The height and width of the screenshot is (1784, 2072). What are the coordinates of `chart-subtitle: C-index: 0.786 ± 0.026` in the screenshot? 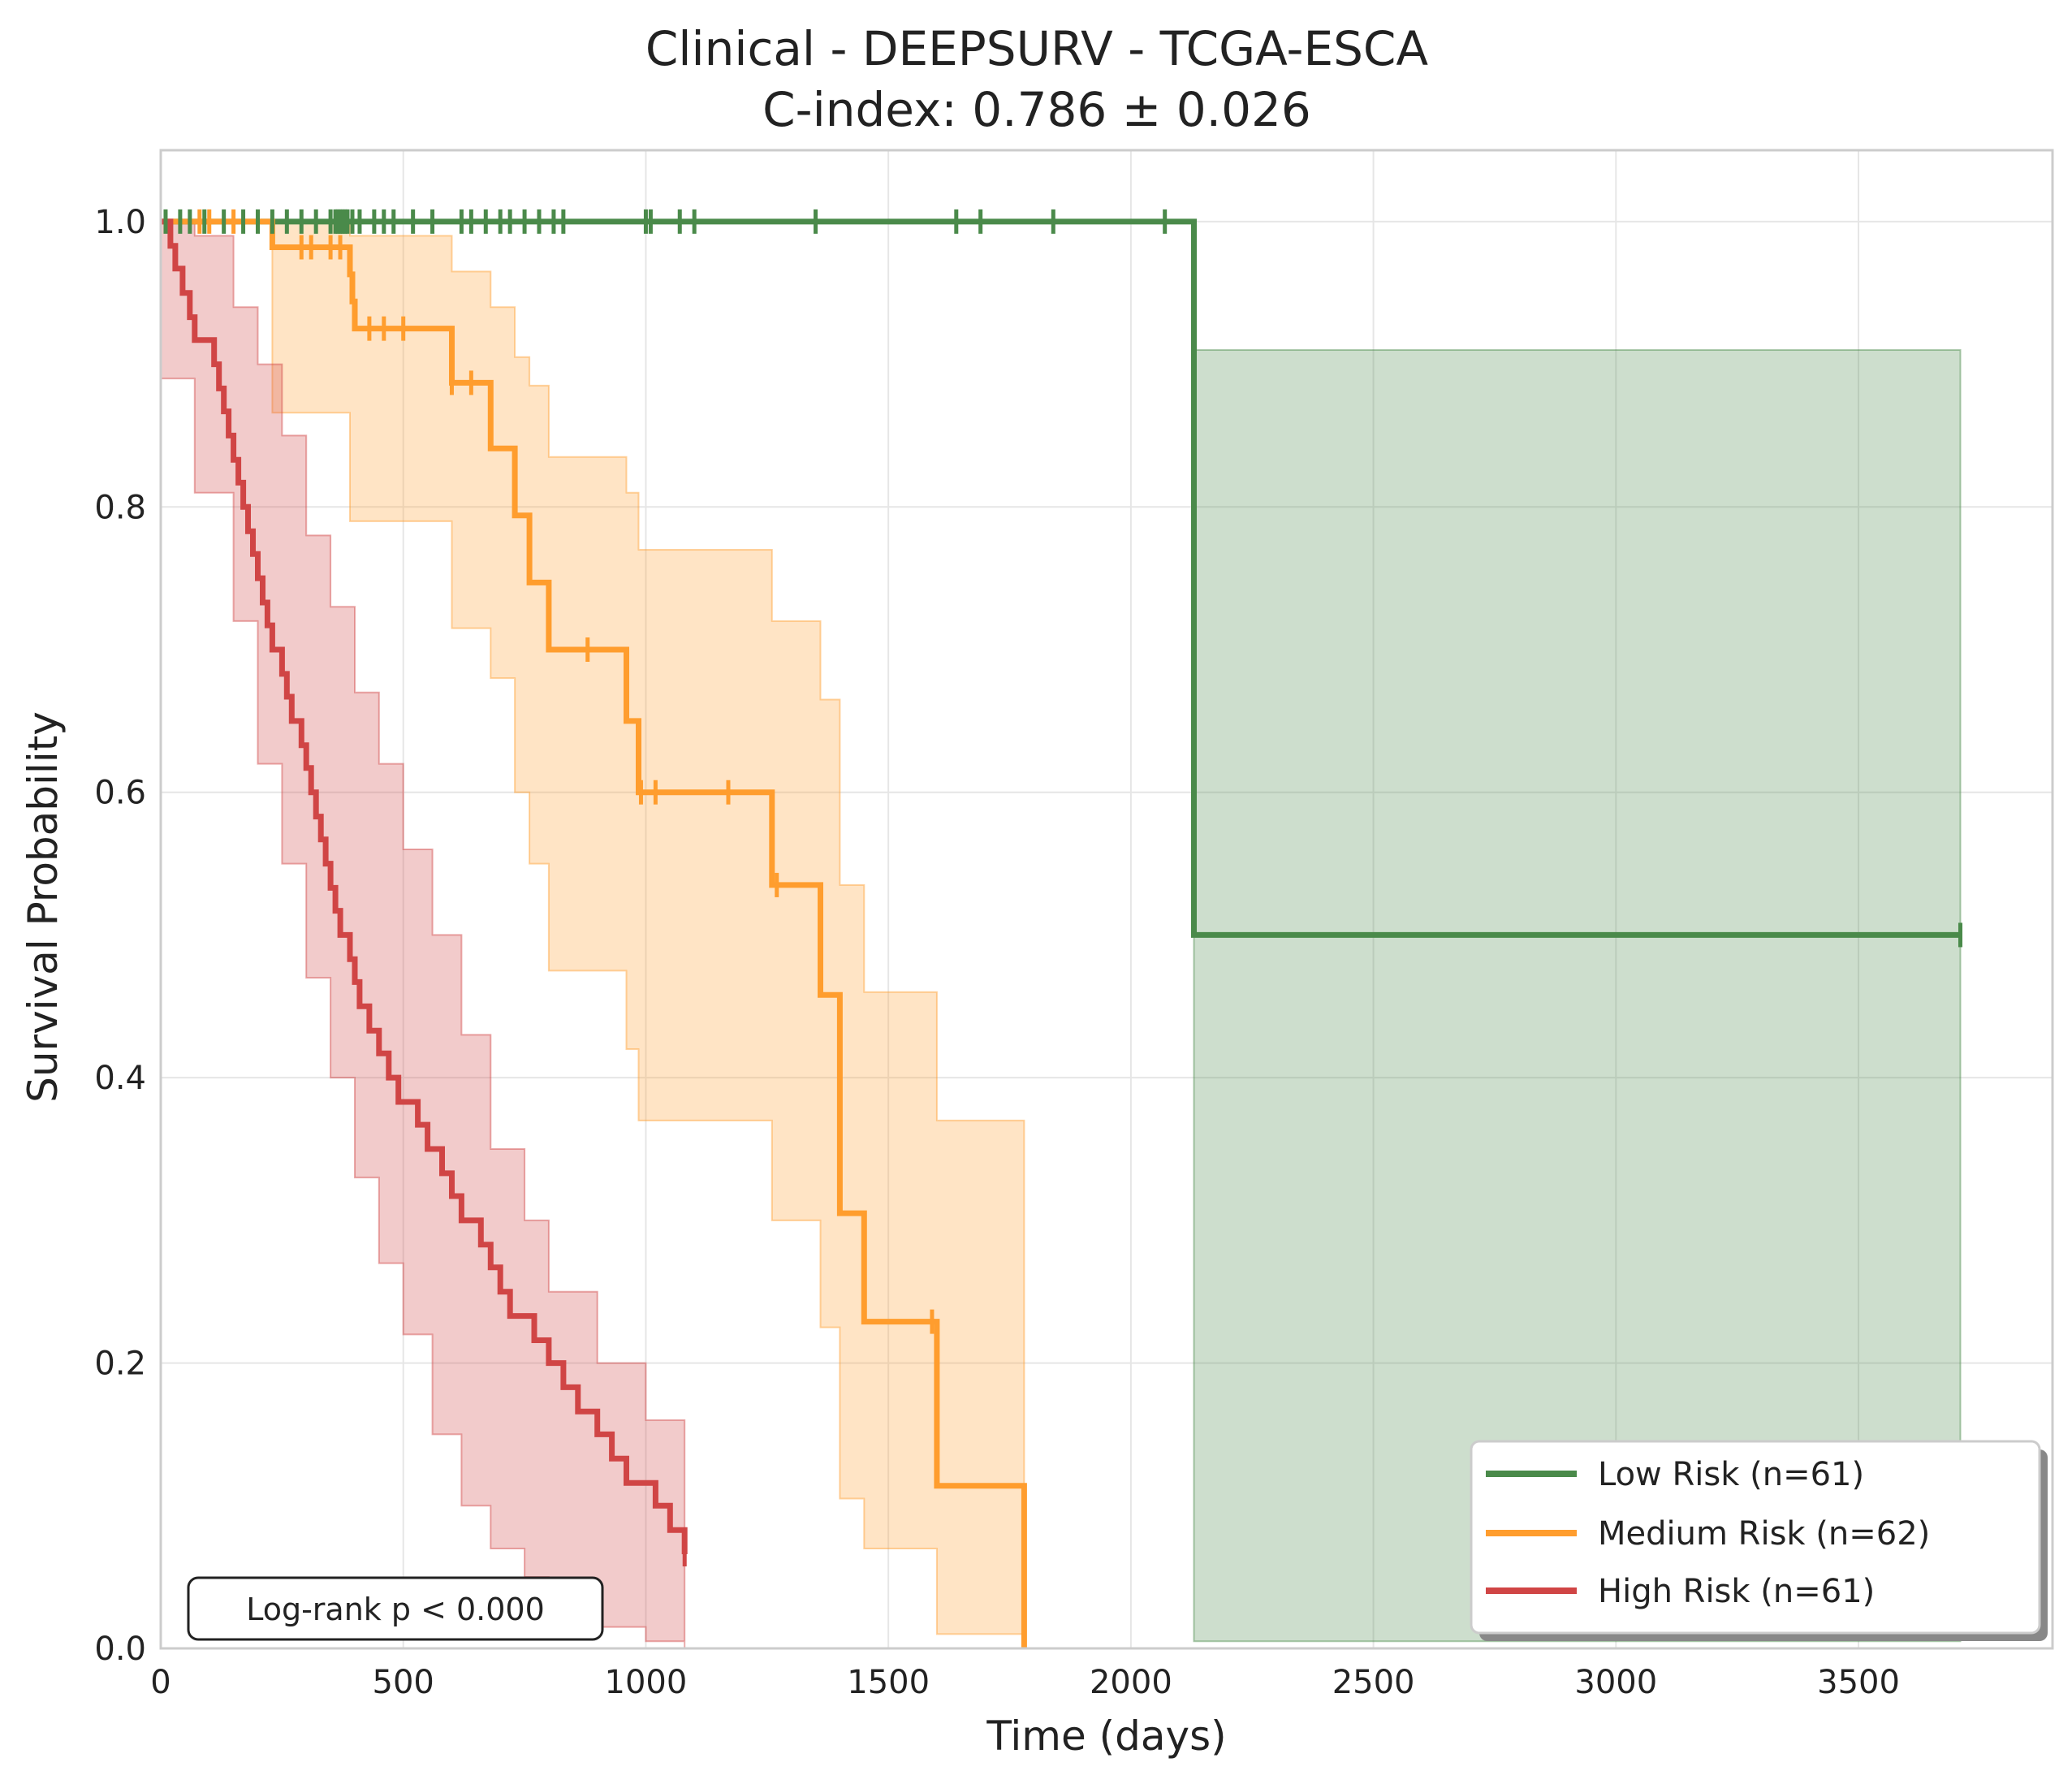 It's located at (1036, 110).